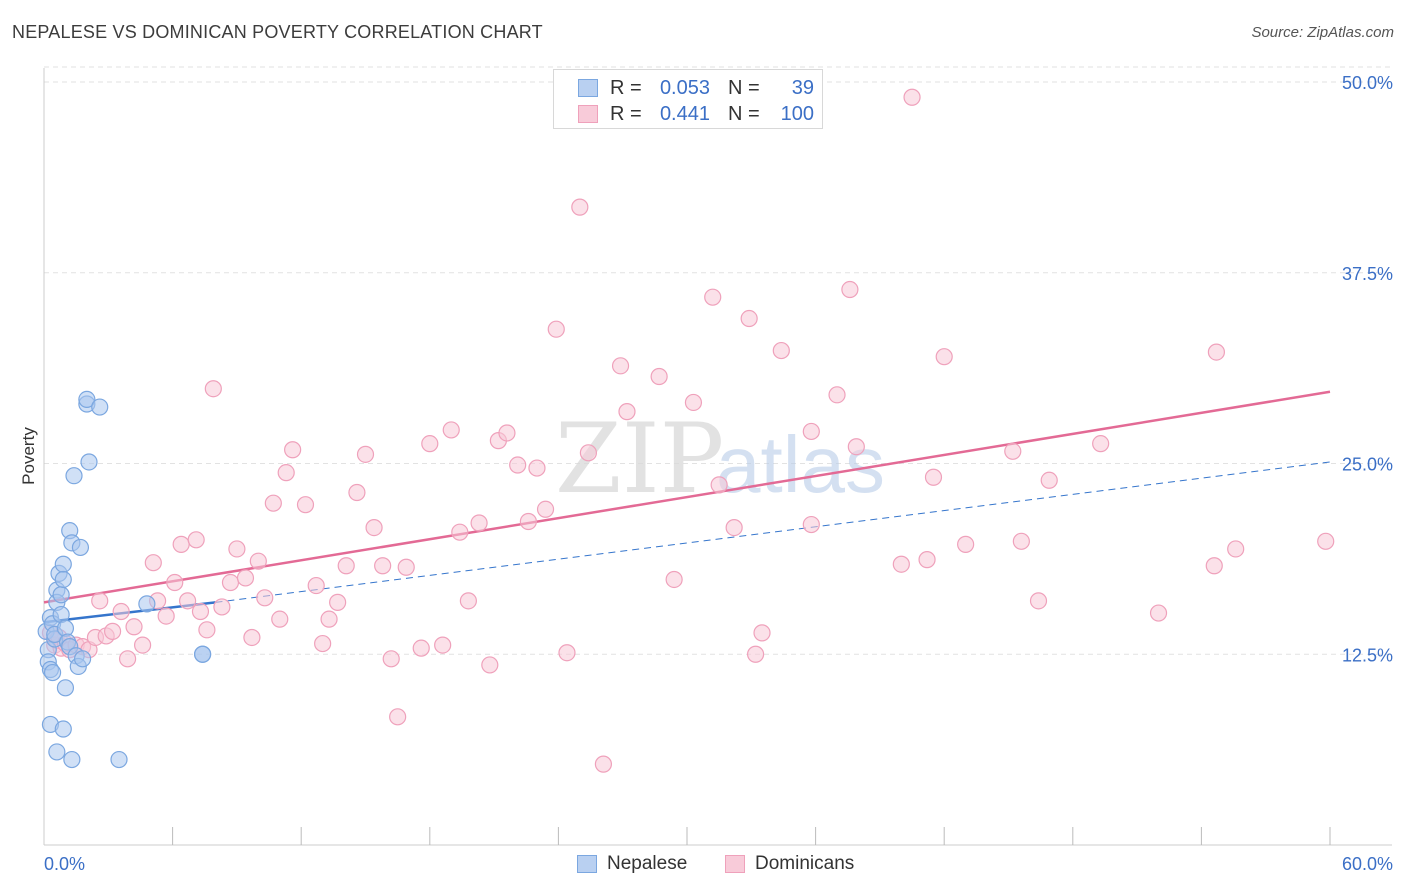 Image resolution: width=1406 pixels, height=892 pixels. I want to click on y-axis-label: Poverty, so click(28, 456).